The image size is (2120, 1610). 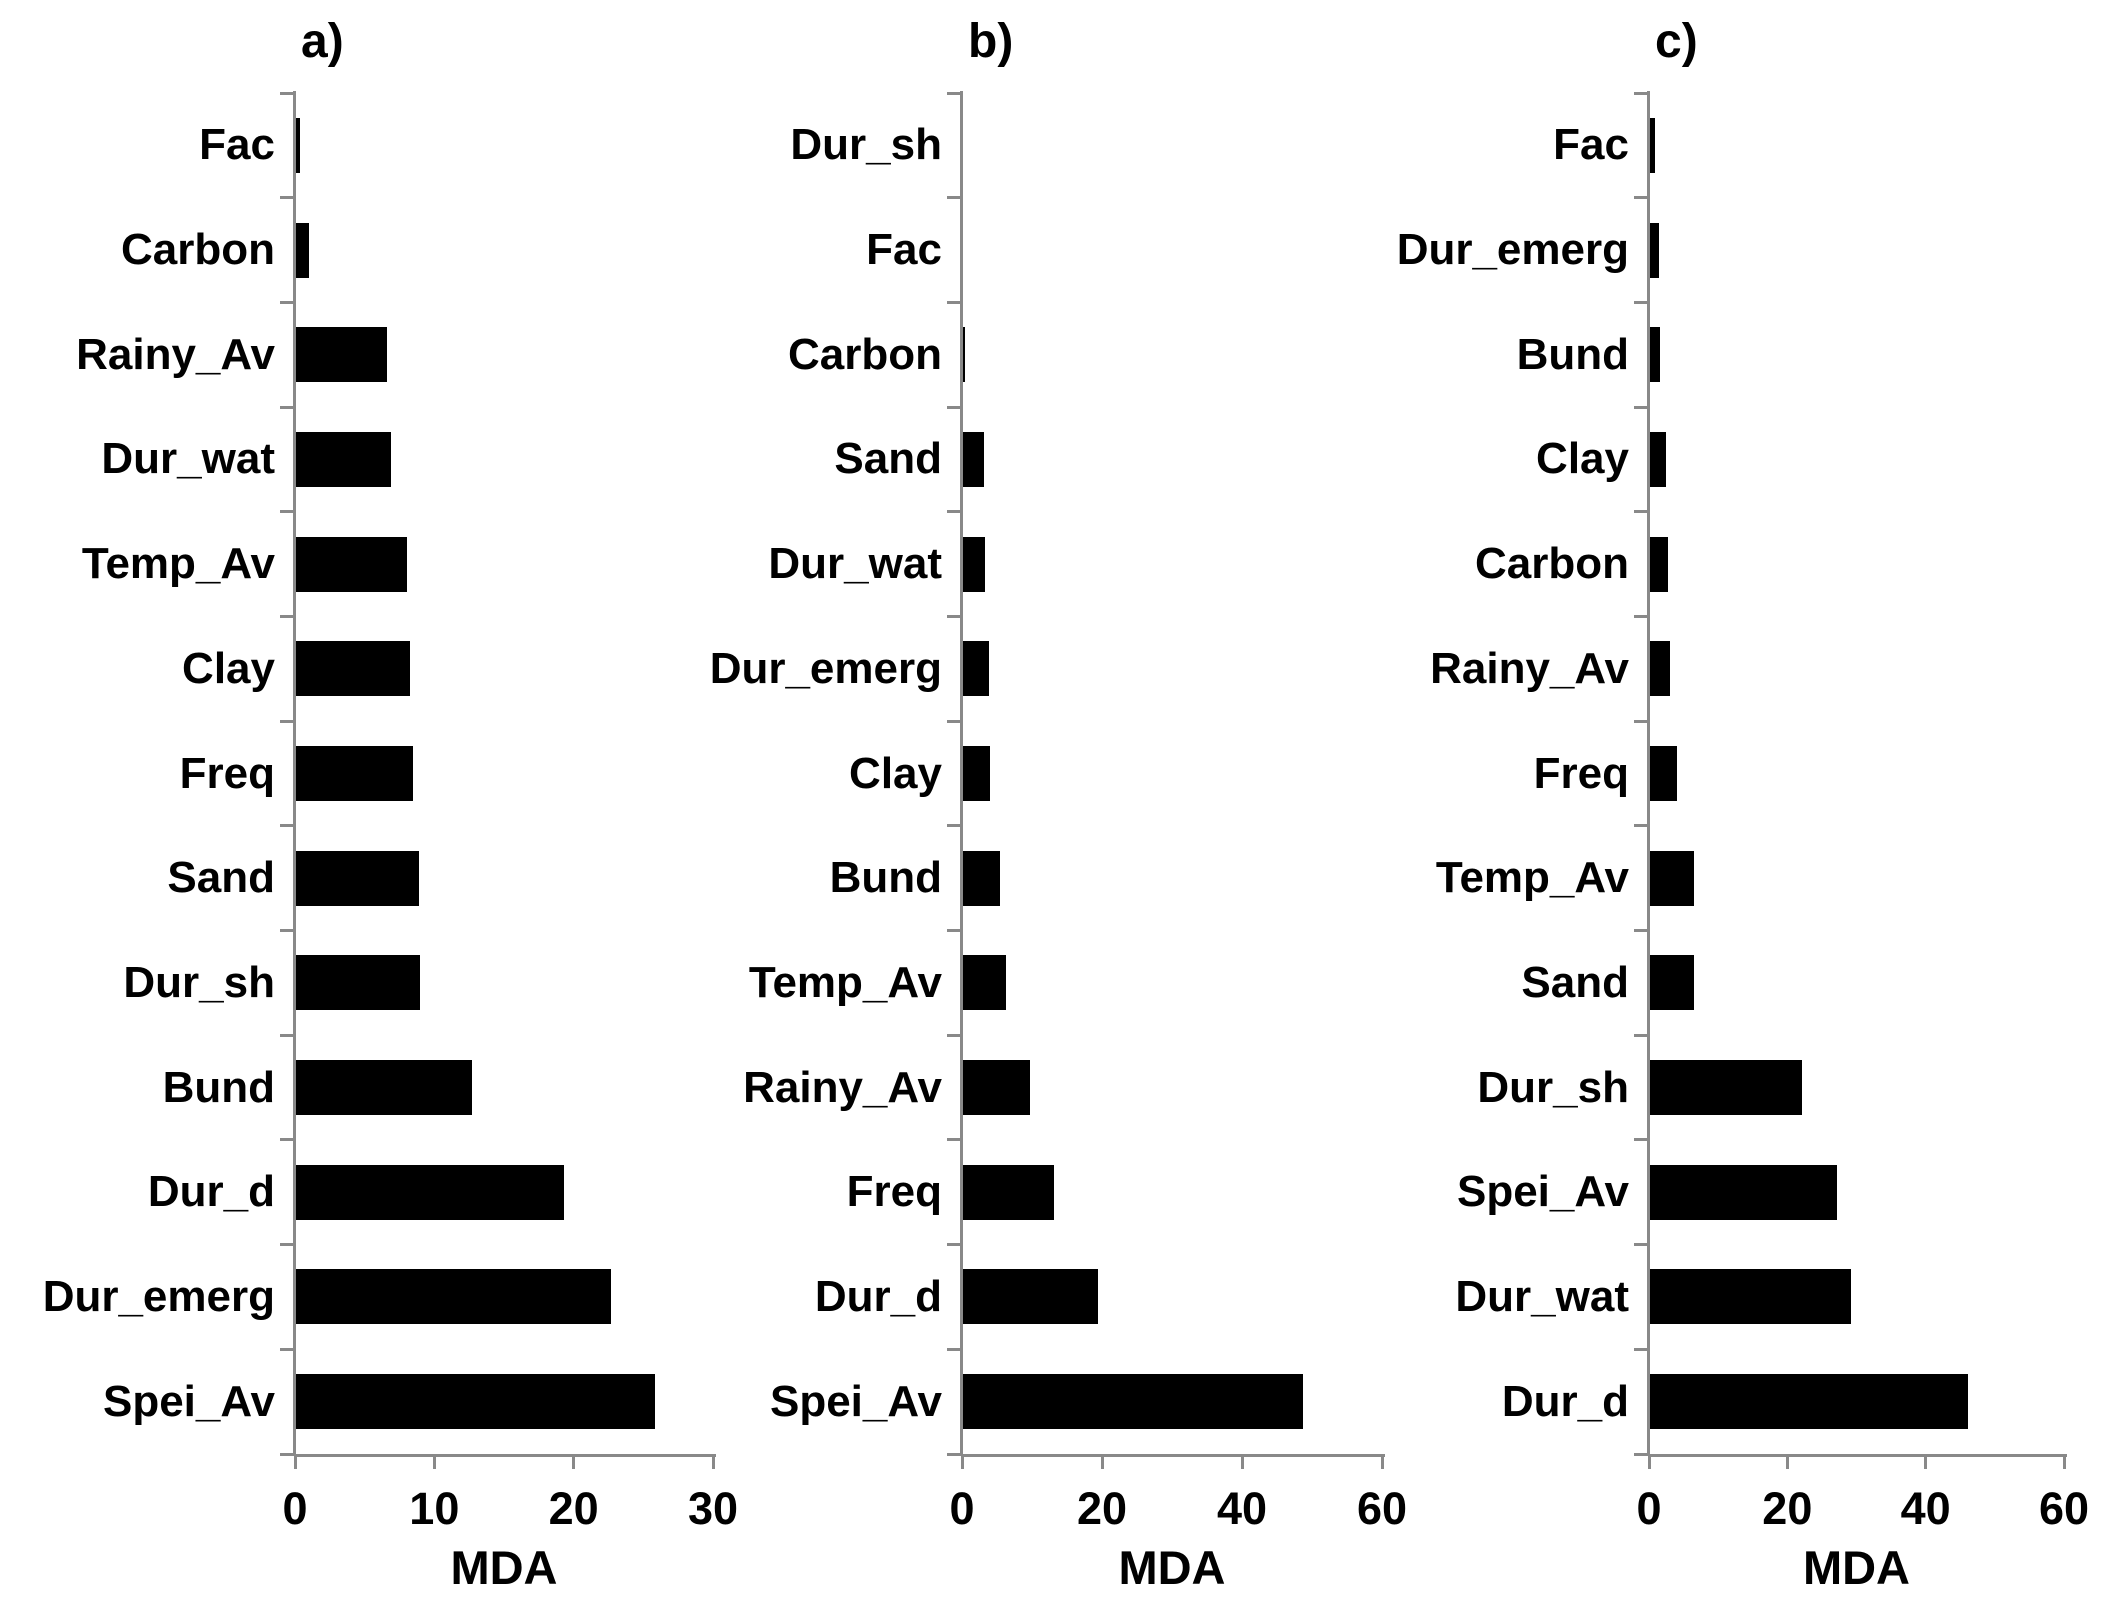 What do you see at coordinates (962, 1508) in the screenshot?
I see `x-tick-label: 0` at bounding box center [962, 1508].